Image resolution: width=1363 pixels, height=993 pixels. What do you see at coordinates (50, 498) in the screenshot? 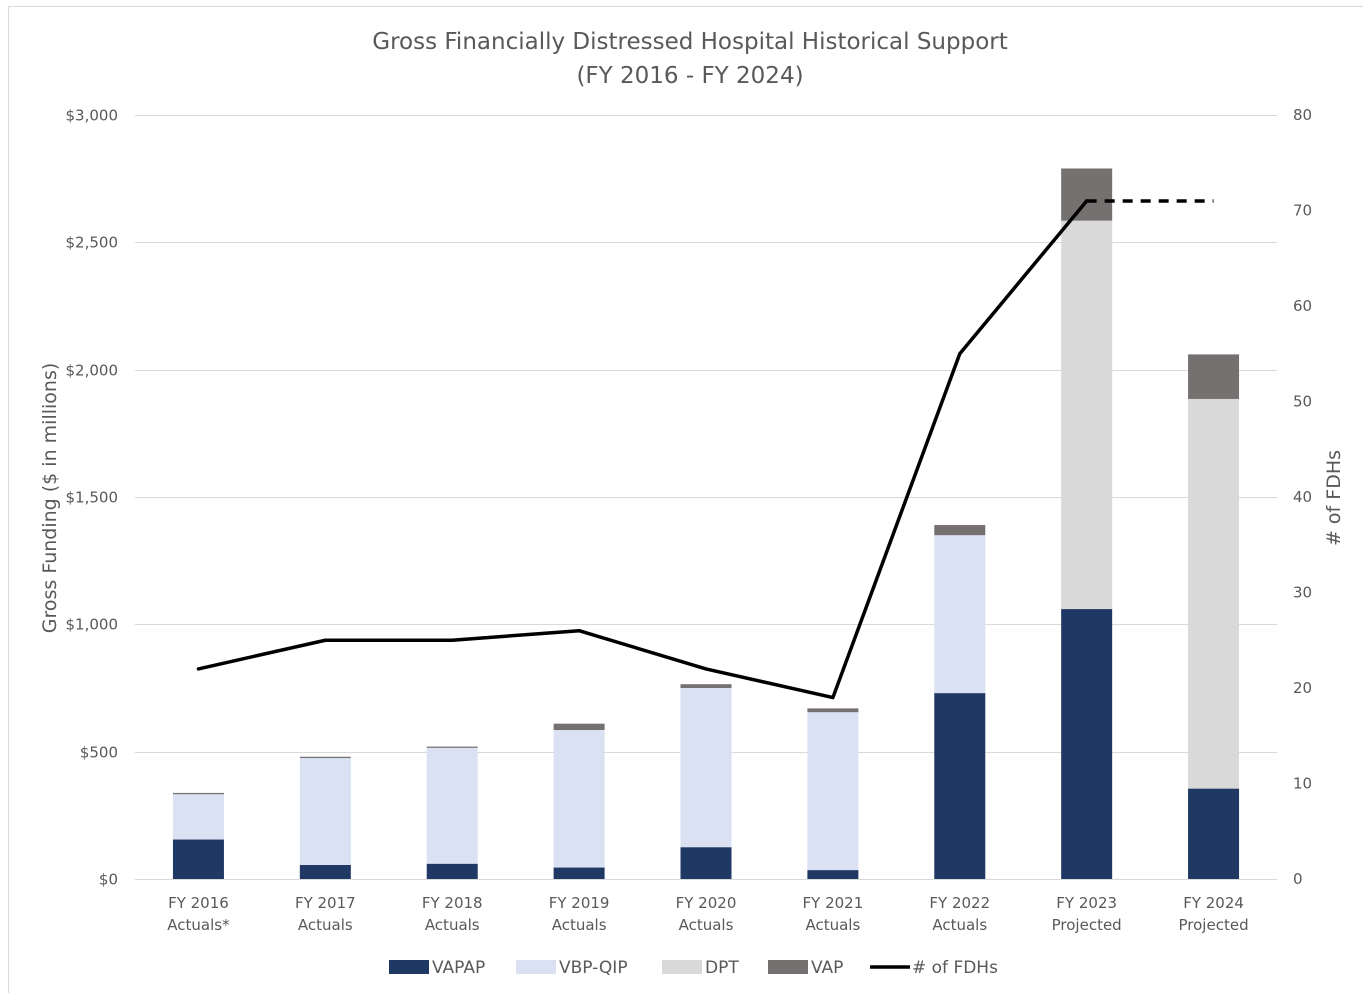
I see `y-axis-label: Gross Funding ($ in millions)` at bounding box center [50, 498].